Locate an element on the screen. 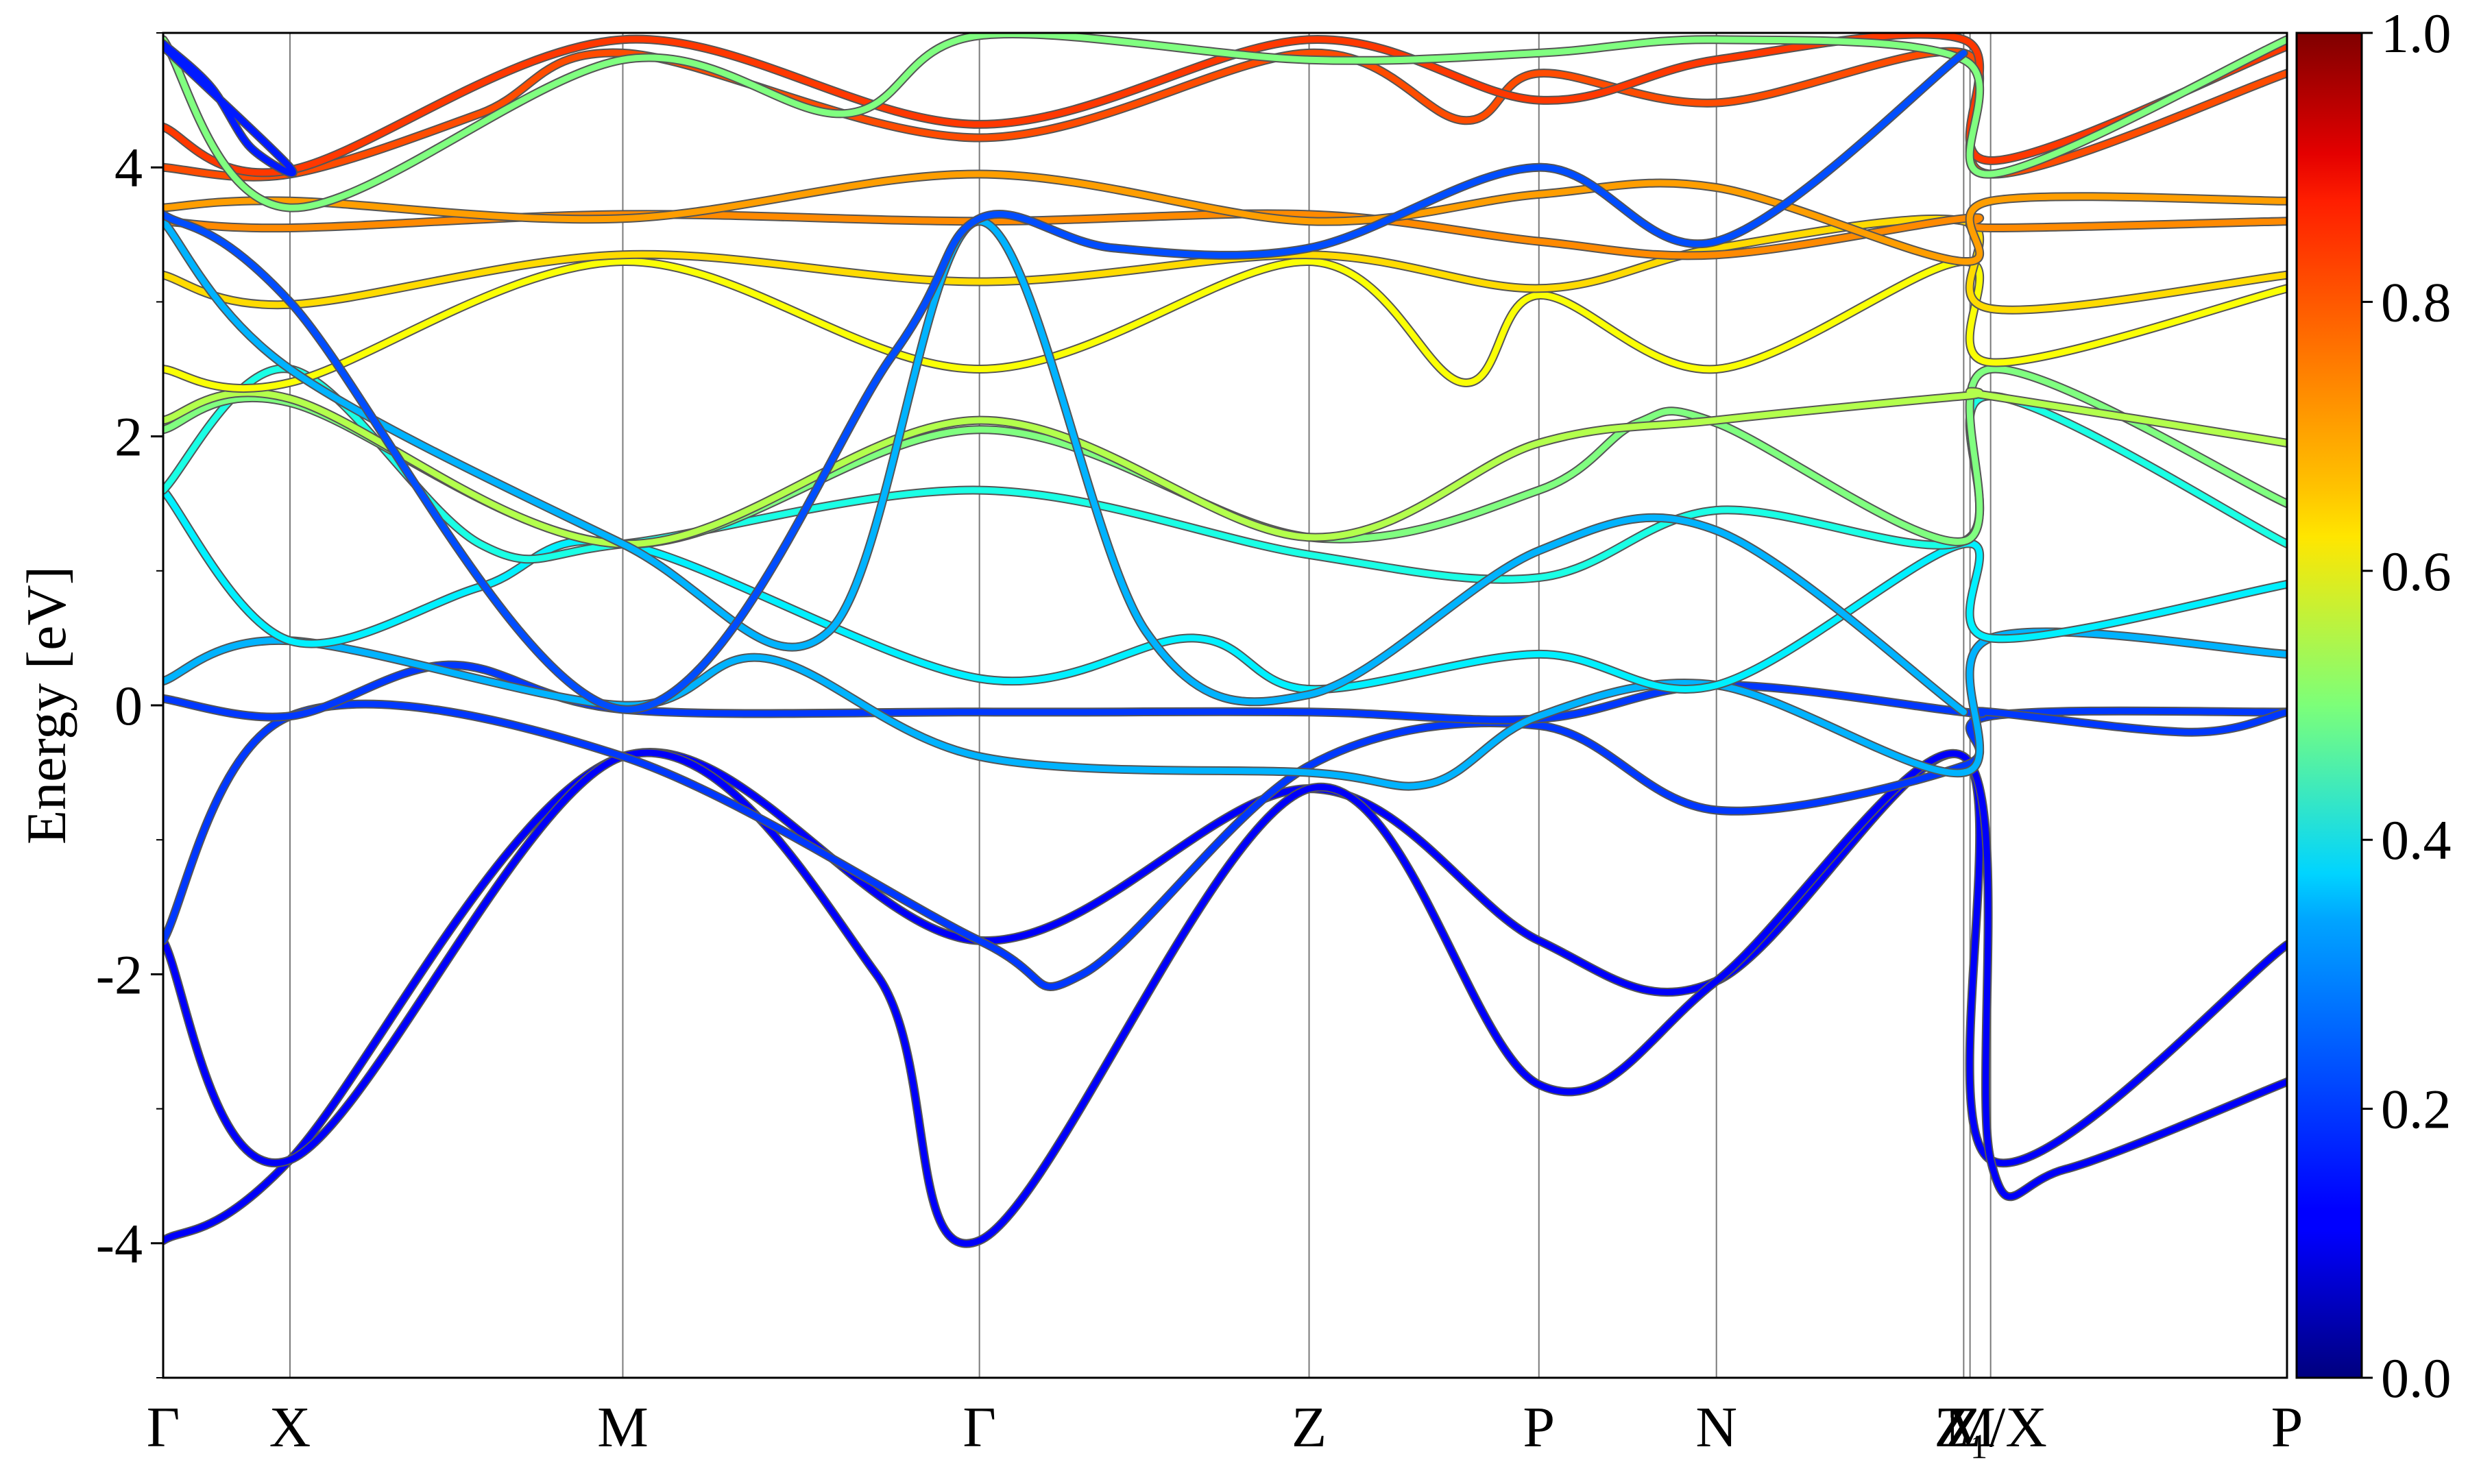 The height and width of the screenshot is (1484, 2468). x-tick-label: N is located at coordinates (1716, 1428).